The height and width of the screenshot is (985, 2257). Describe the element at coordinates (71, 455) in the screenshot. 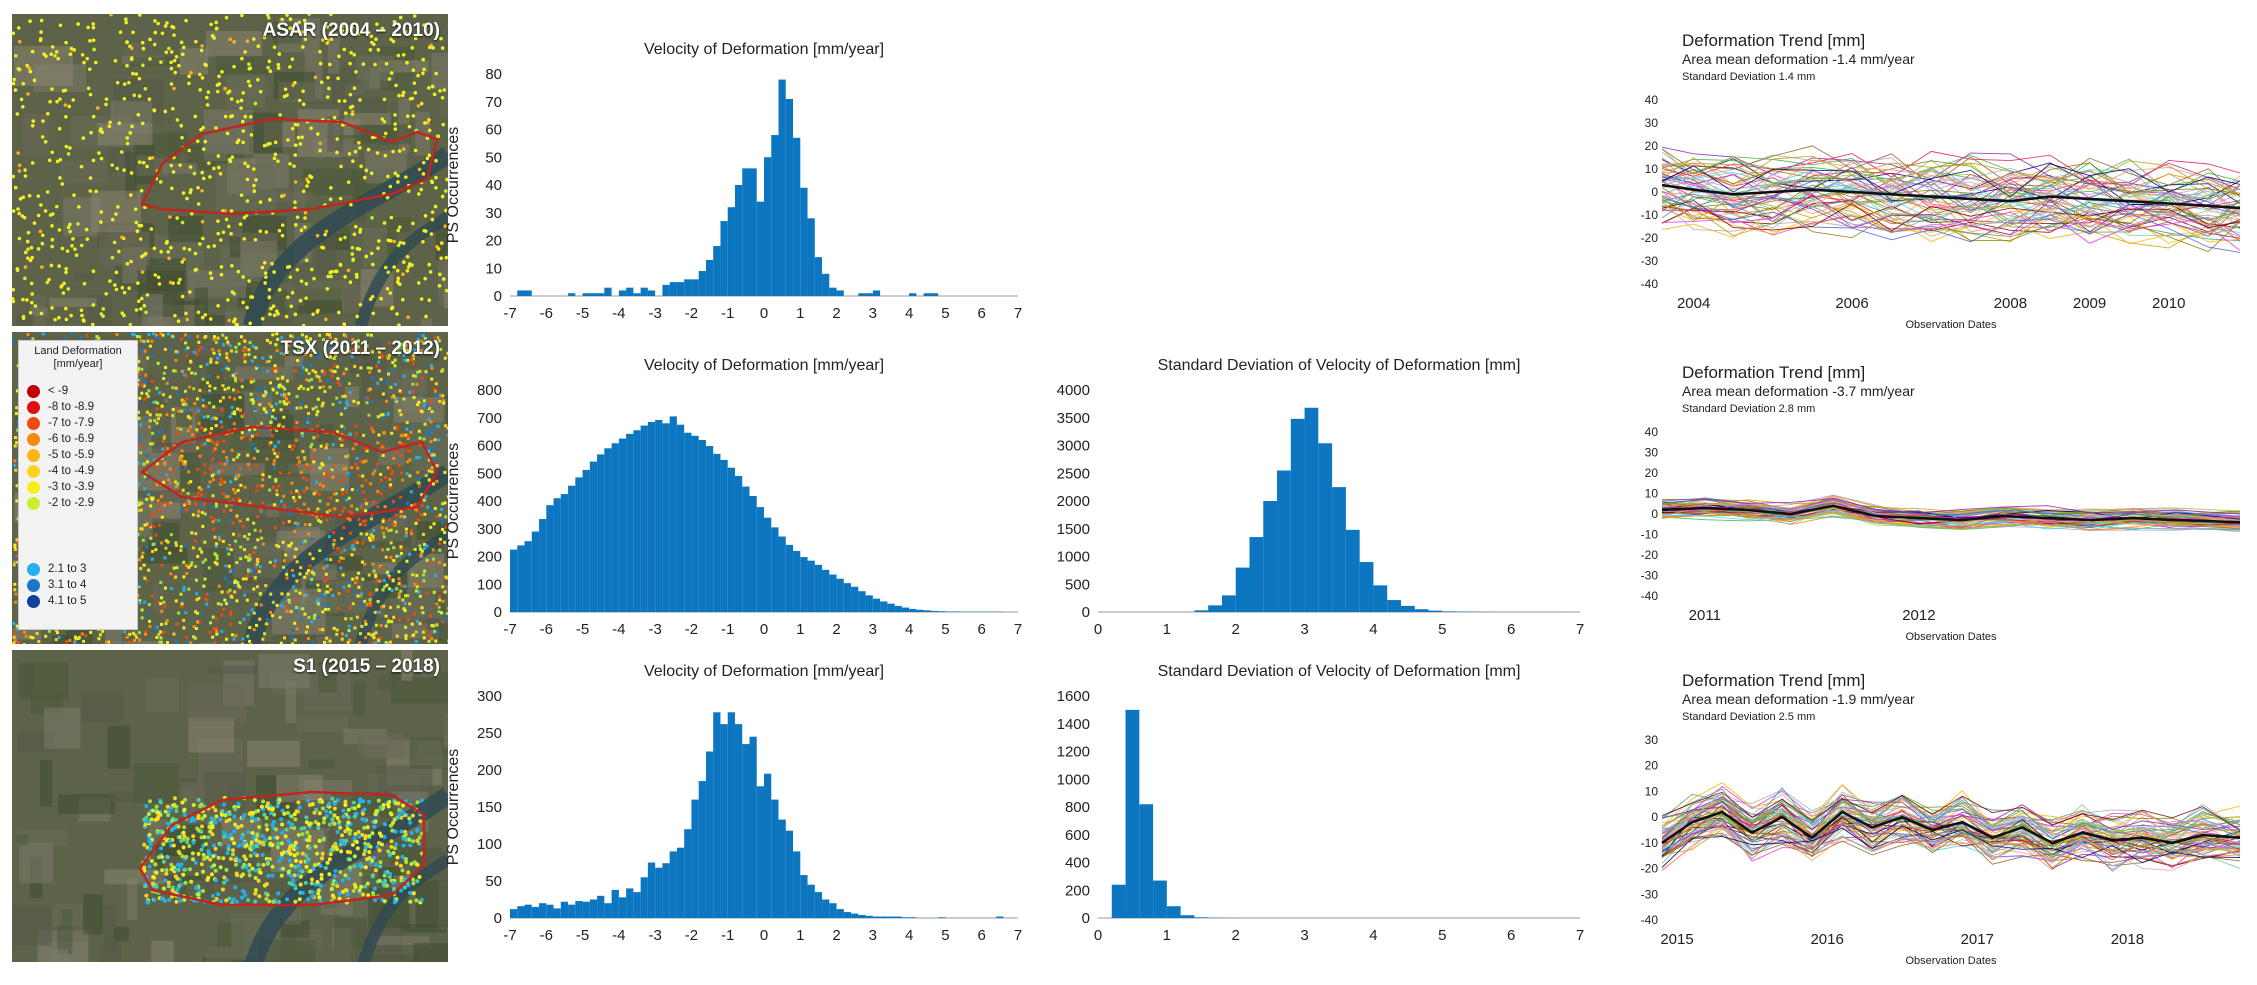

I see `legend-label: -5 to -5.9` at that location.